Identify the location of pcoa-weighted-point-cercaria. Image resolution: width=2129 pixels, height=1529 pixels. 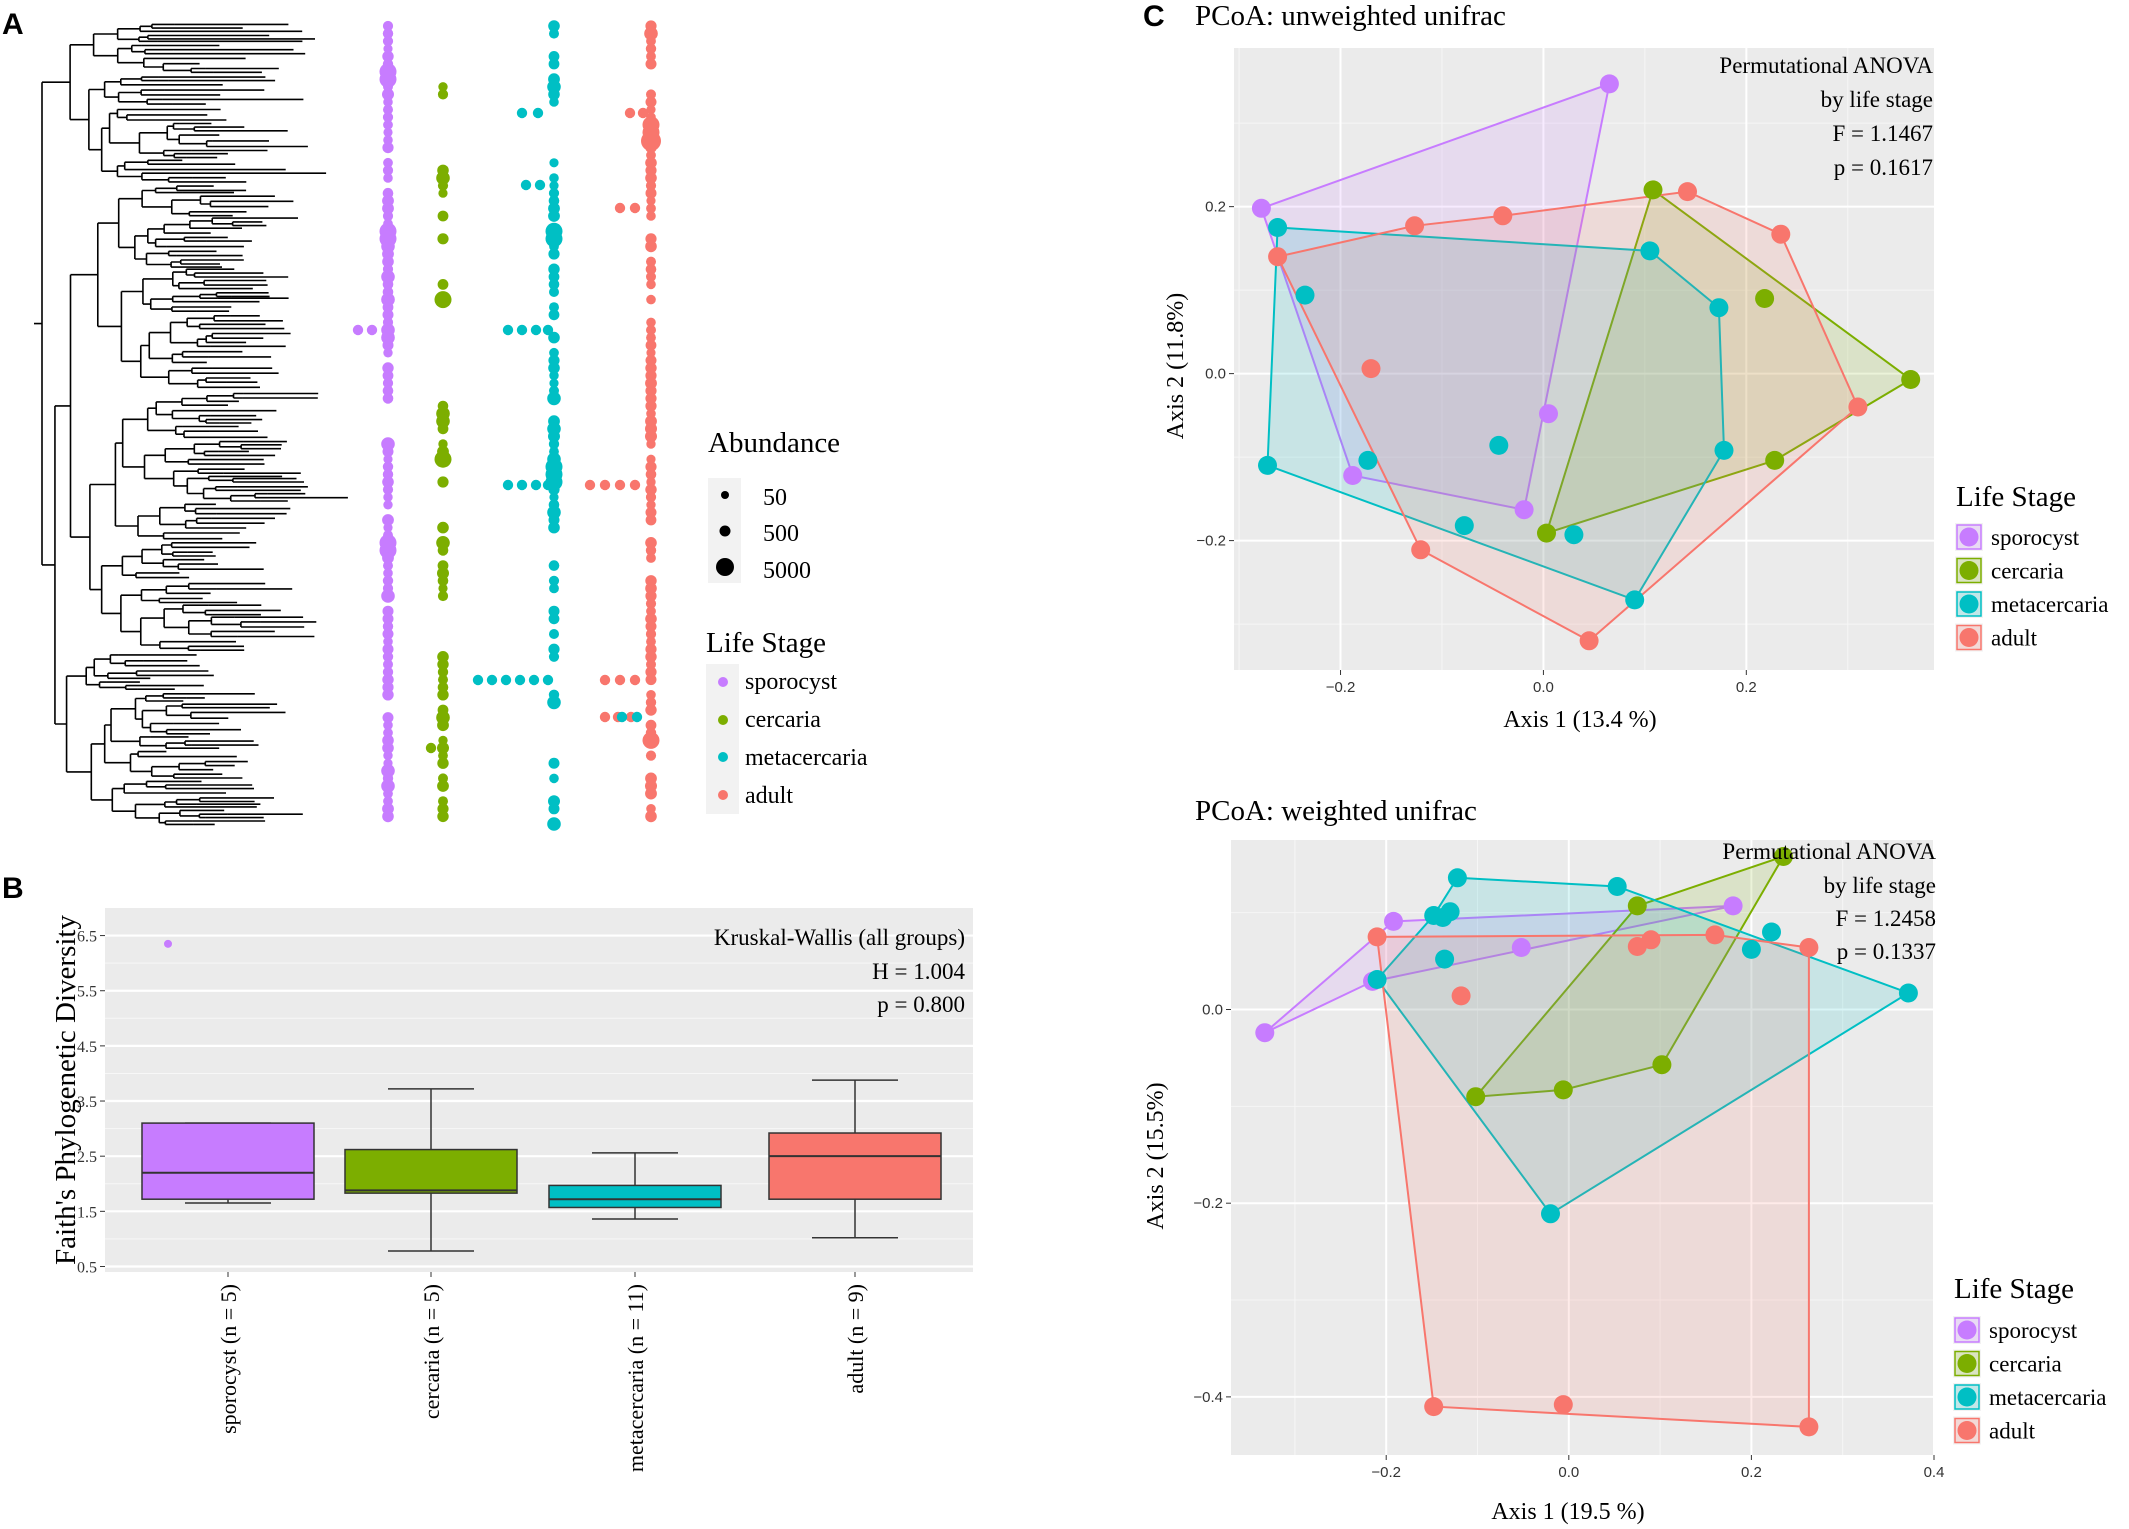
(1662, 1065).